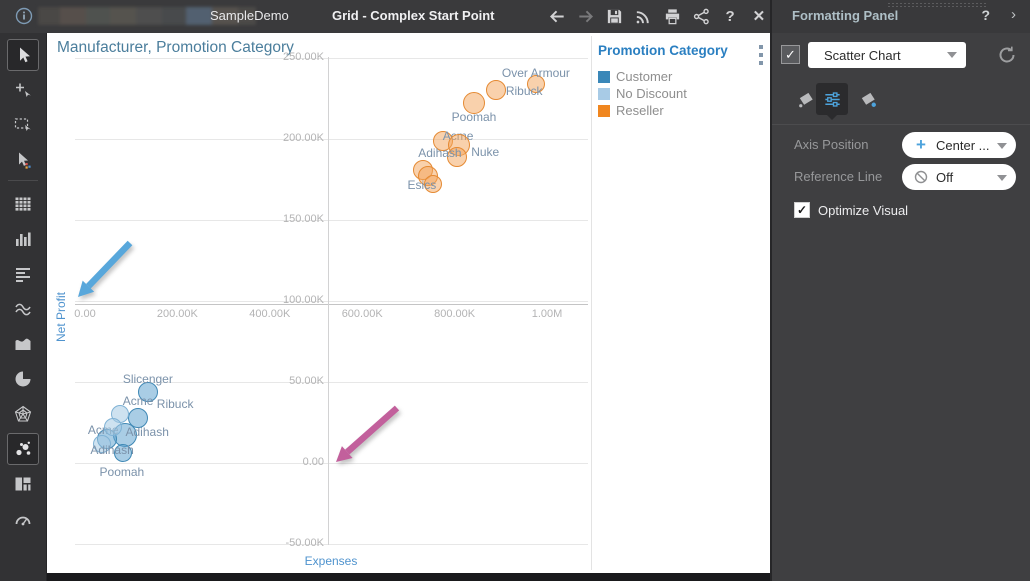 This screenshot has width=1030, height=581. I want to click on print-icon, so click(672, 16).